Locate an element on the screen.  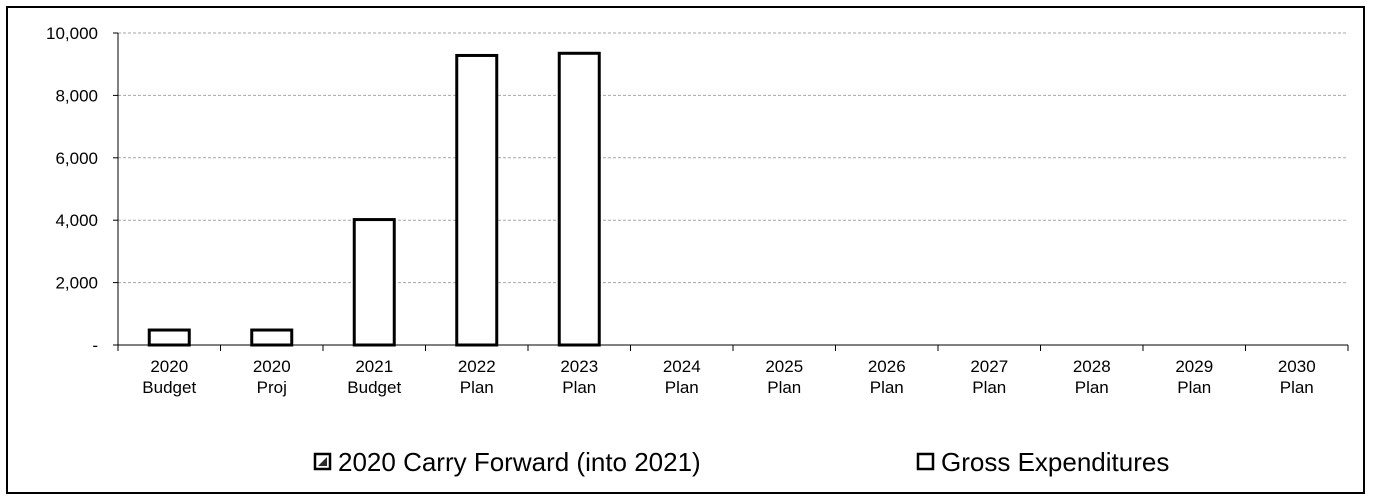
x-tick-label: 2023 Plan is located at coordinates (579, 377).